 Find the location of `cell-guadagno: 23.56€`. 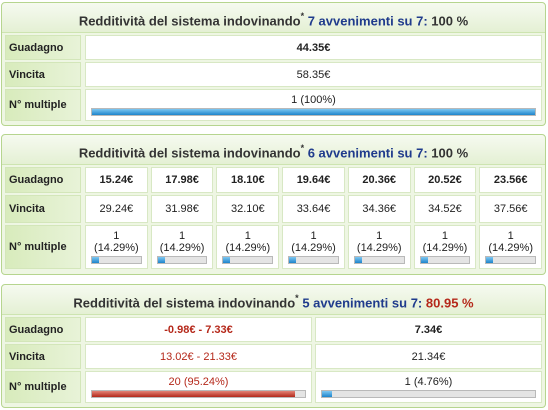

cell-guadagno: 23.56€ is located at coordinates (511, 180).